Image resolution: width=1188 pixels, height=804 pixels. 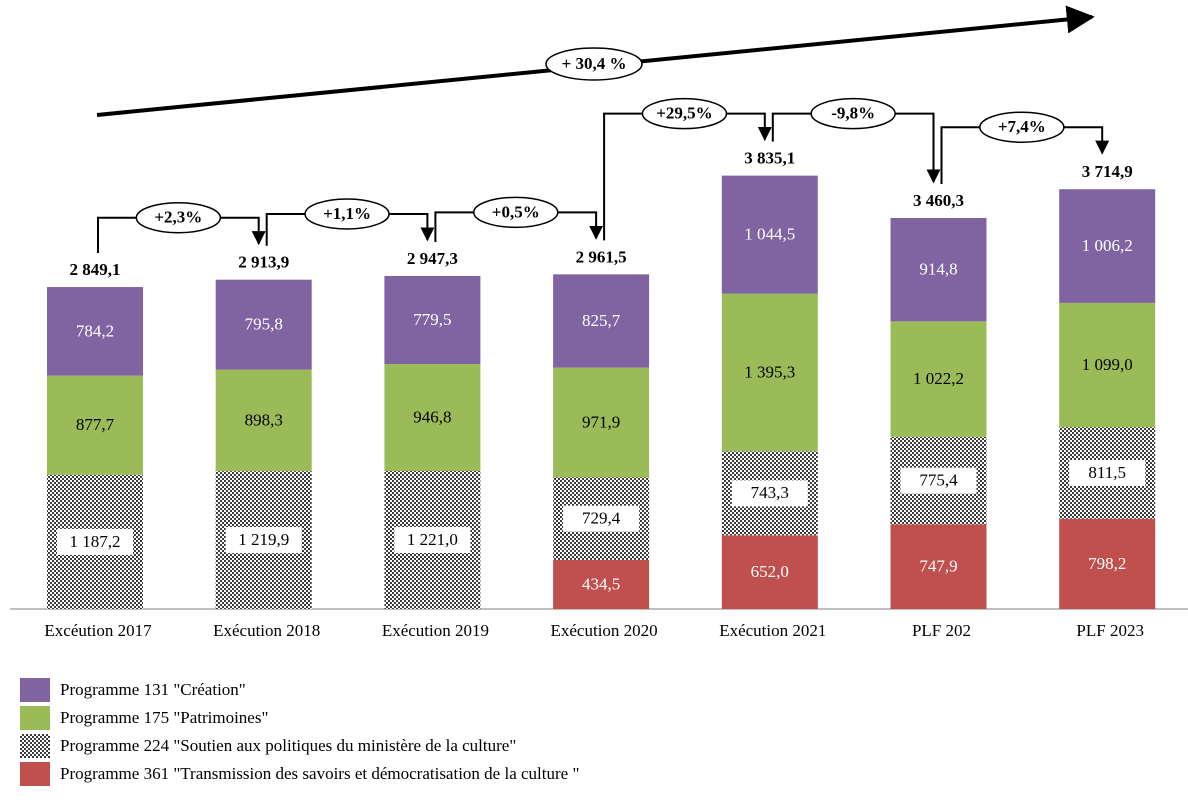 I want to click on value-label: 743,3, so click(x=770, y=492).